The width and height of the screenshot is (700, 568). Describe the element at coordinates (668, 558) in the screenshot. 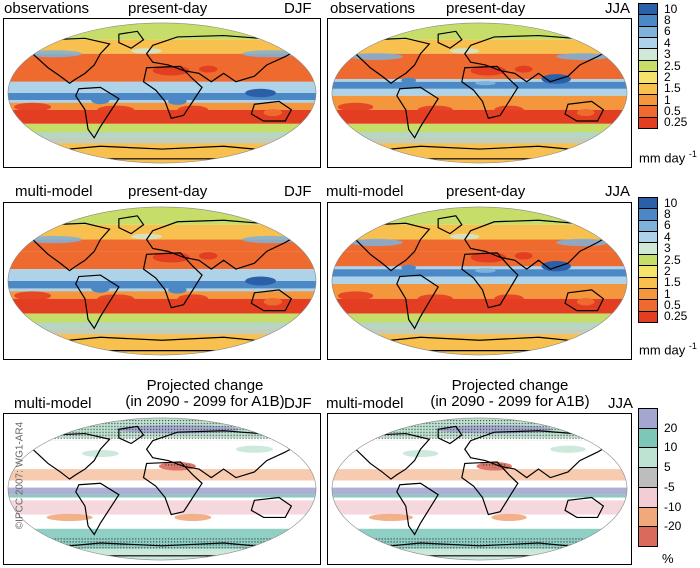

I see `change-unit: %` at that location.